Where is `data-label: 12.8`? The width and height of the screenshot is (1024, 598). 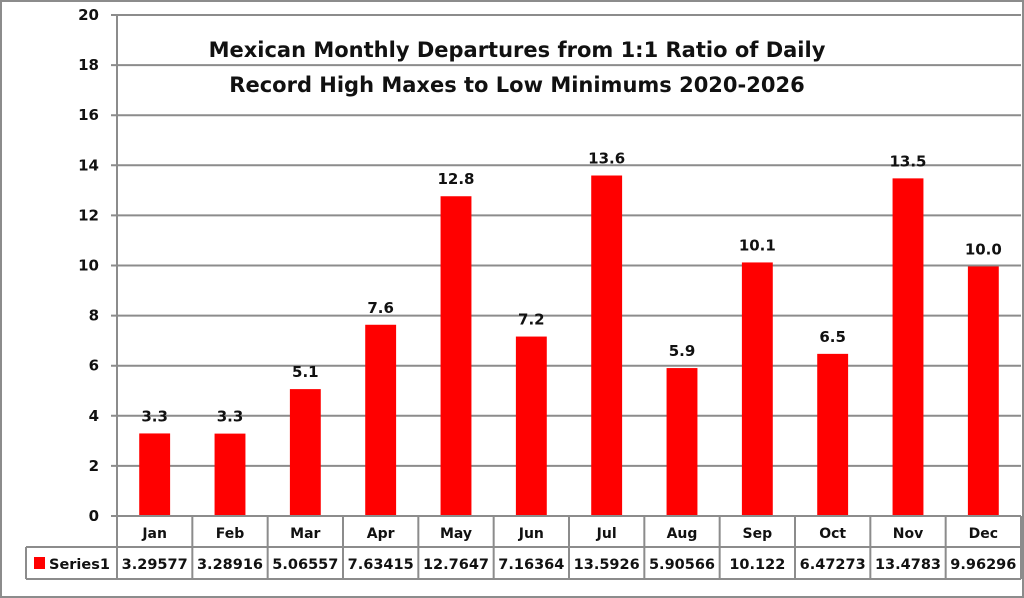 data-label: 12.8 is located at coordinates (455, 179).